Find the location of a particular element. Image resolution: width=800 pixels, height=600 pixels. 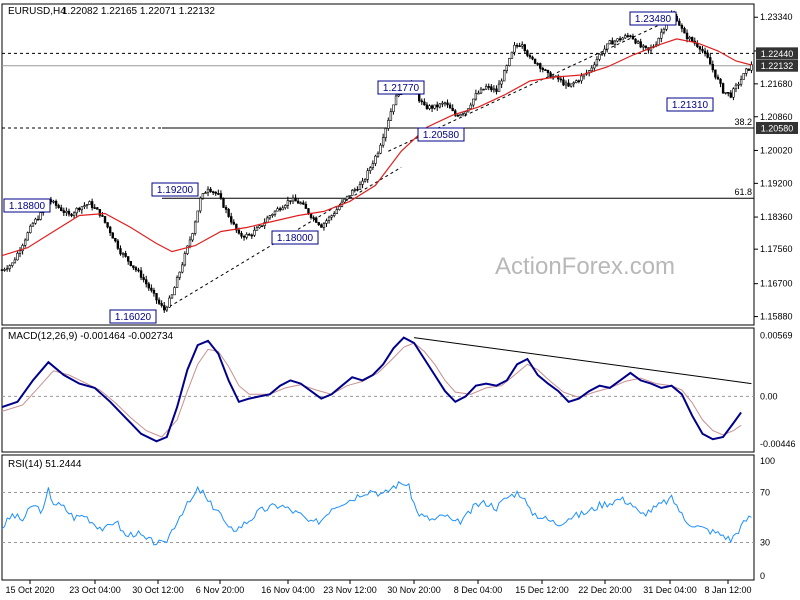

annotation-box is located at coordinates (690, 104).